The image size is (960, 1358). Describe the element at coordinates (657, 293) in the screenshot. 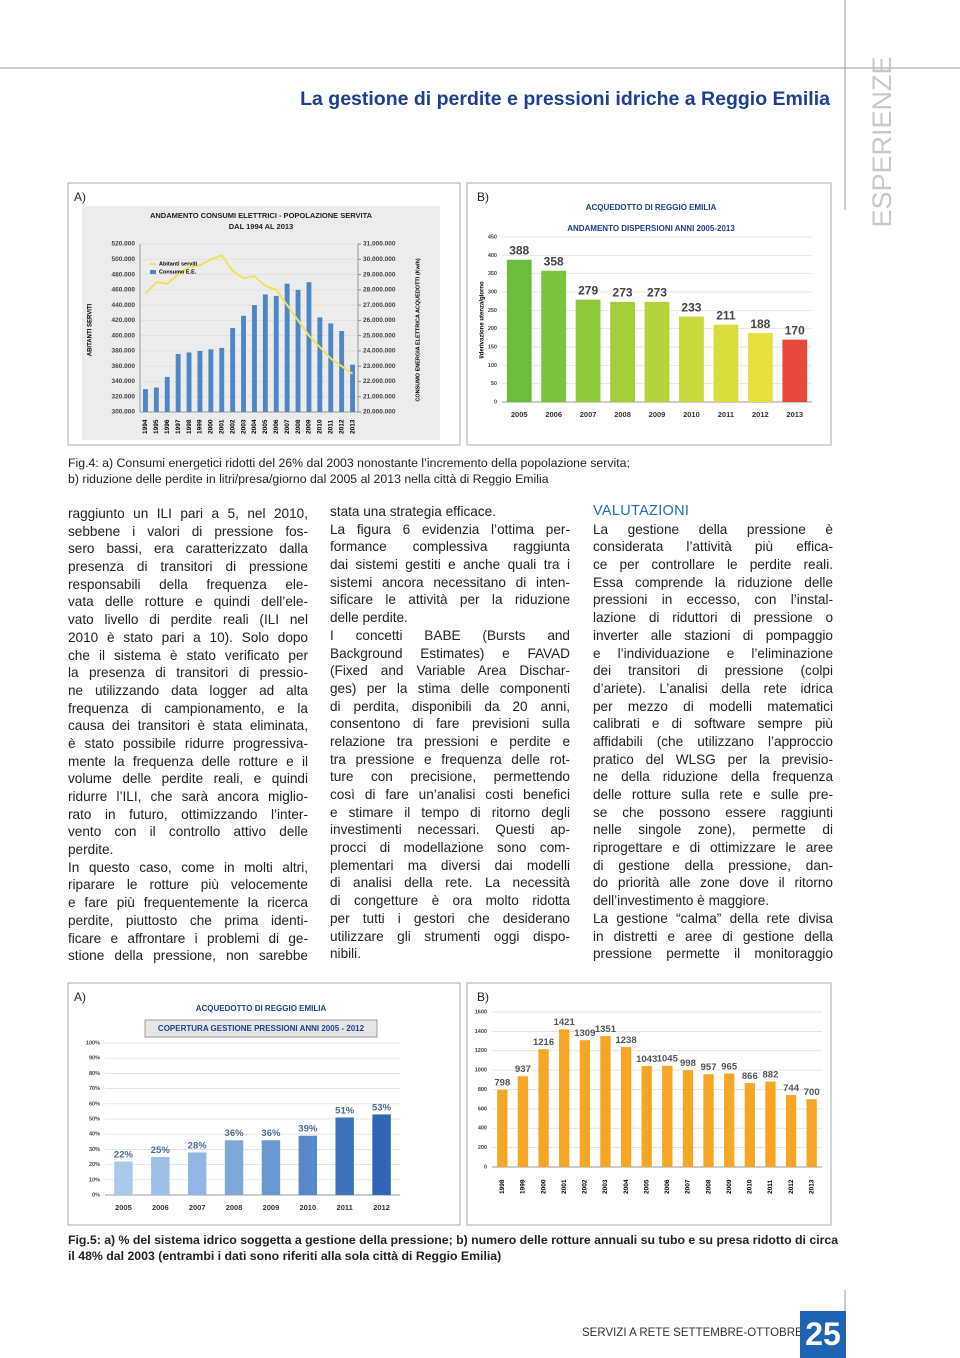

I see `data-label: 273` at that location.